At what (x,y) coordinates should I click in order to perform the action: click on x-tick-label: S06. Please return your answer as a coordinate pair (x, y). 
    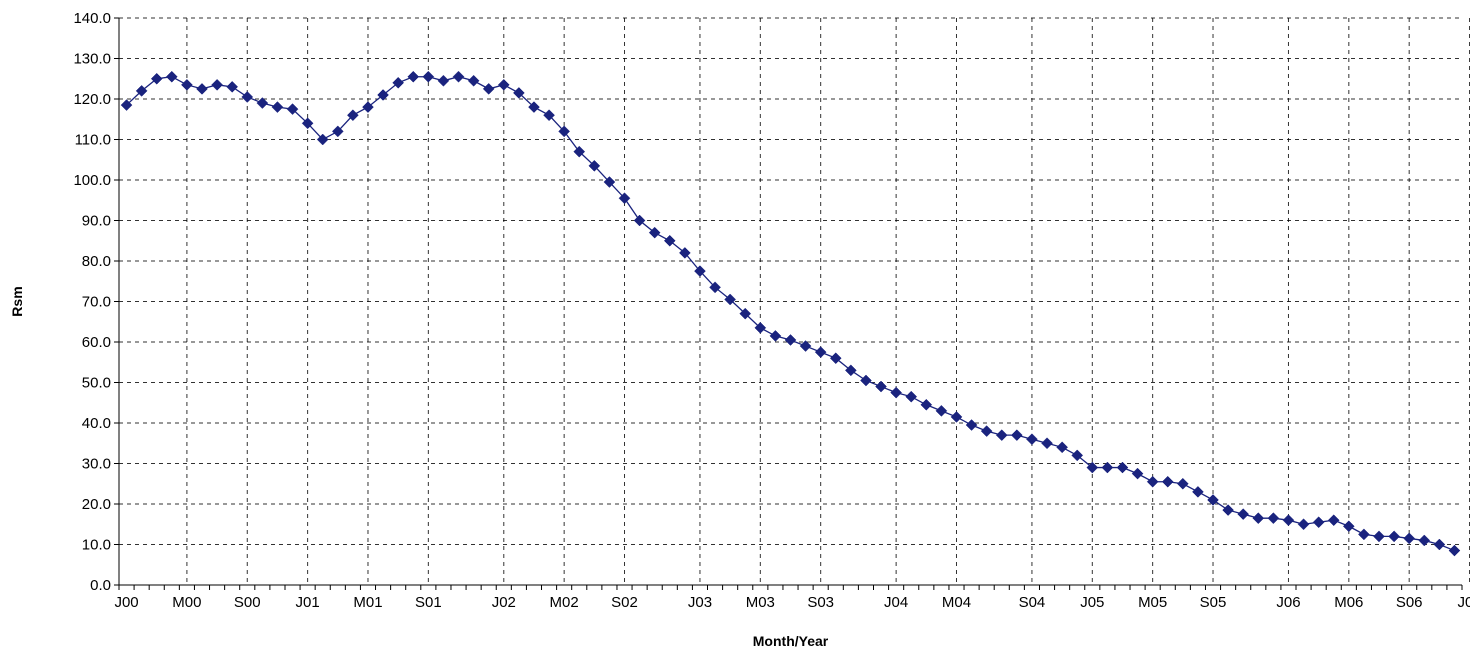
    Looking at the image, I should click on (1409, 602).